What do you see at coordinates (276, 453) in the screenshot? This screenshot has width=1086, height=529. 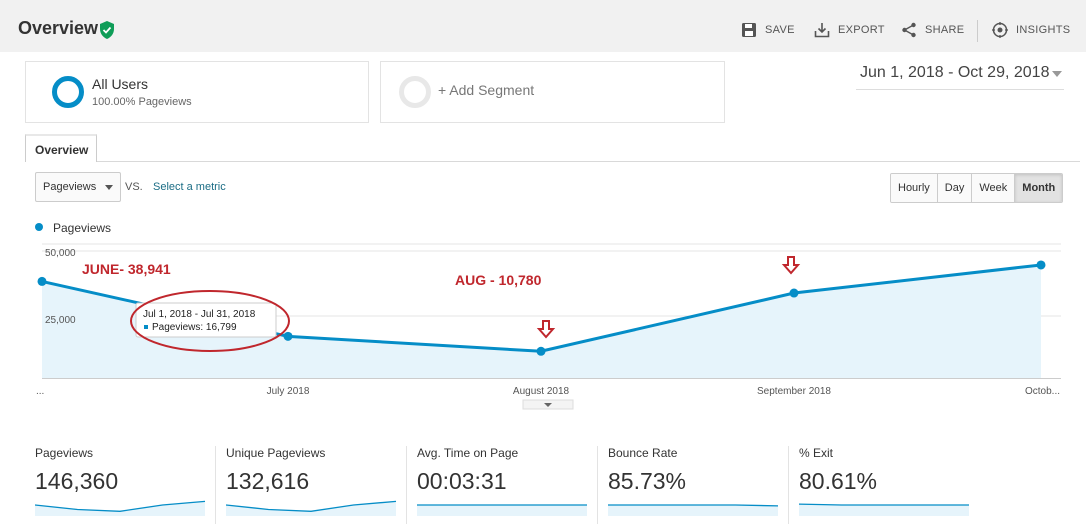 I see `stat-label: Unique Pageviews` at bounding box center [276, 453].